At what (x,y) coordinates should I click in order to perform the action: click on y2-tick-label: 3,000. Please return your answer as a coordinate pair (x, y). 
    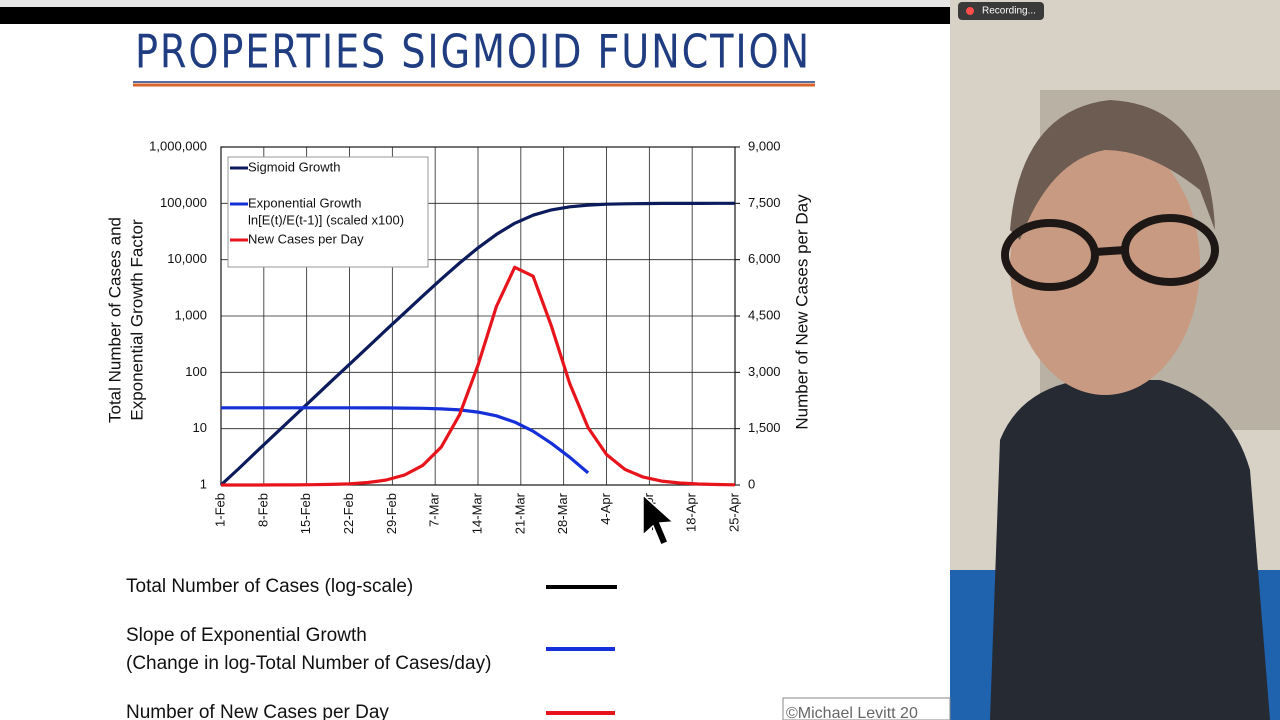
    Looking at the image, I should click on (764, 371).